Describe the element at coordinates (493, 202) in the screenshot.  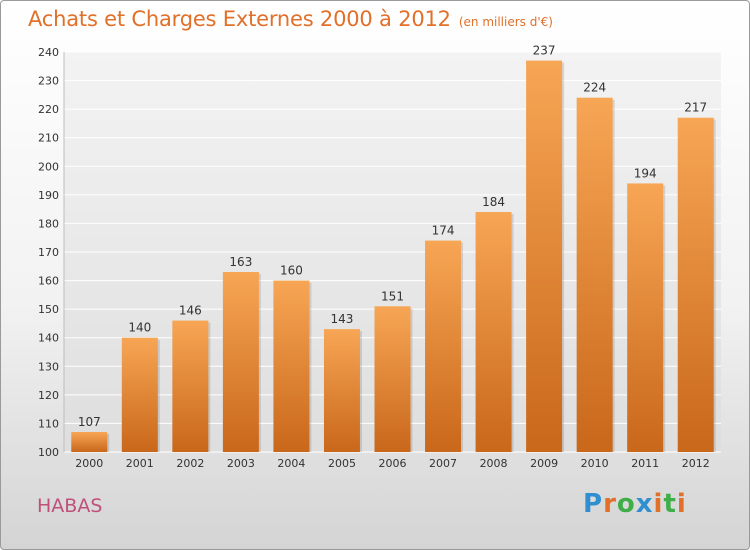
I see `value-label: 184` at that location.